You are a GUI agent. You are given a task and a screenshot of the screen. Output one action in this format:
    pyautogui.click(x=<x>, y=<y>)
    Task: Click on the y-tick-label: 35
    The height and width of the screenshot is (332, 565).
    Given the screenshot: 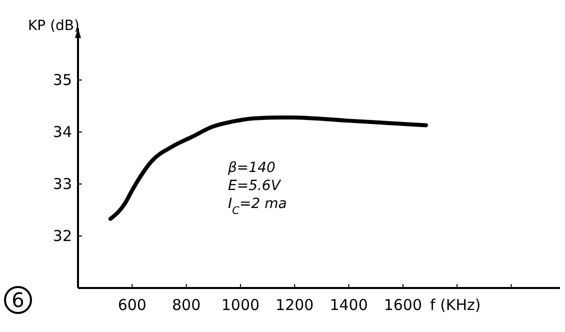 What is the action you would take?
    pyautogui.click(x=62, y=80)
    